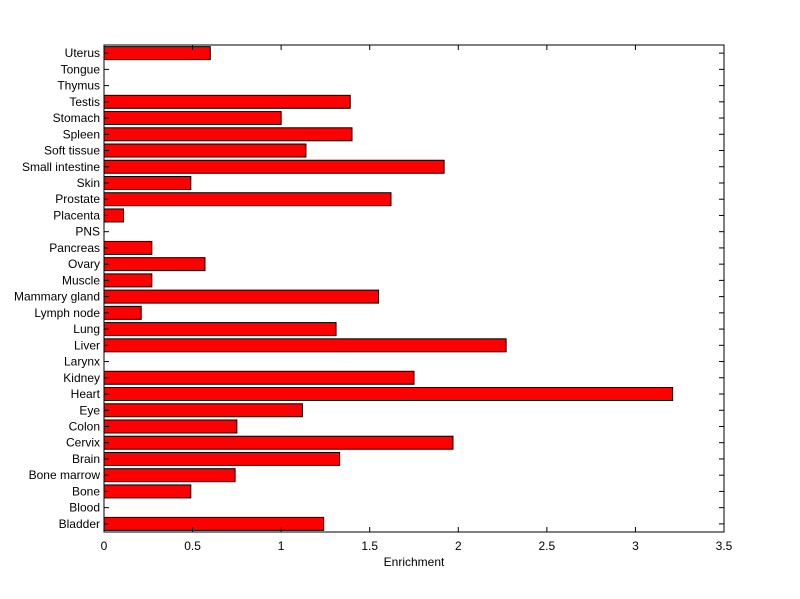  Describe the element at coordinates (67, 313) in the screenshot. I see `y-tick-label-lymph-node: Lymph node` at that location.